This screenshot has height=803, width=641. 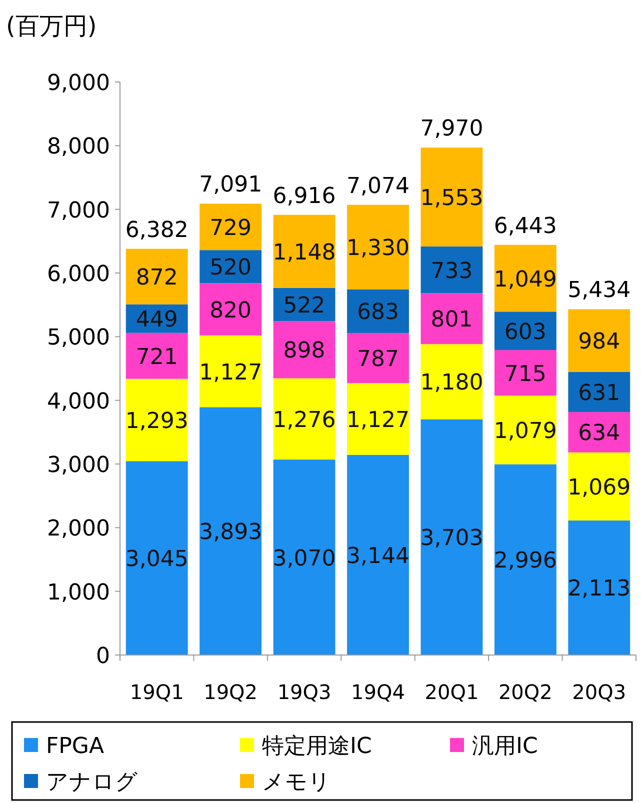 I want to click on data-label: 1,180, so click(x=452, y=383).